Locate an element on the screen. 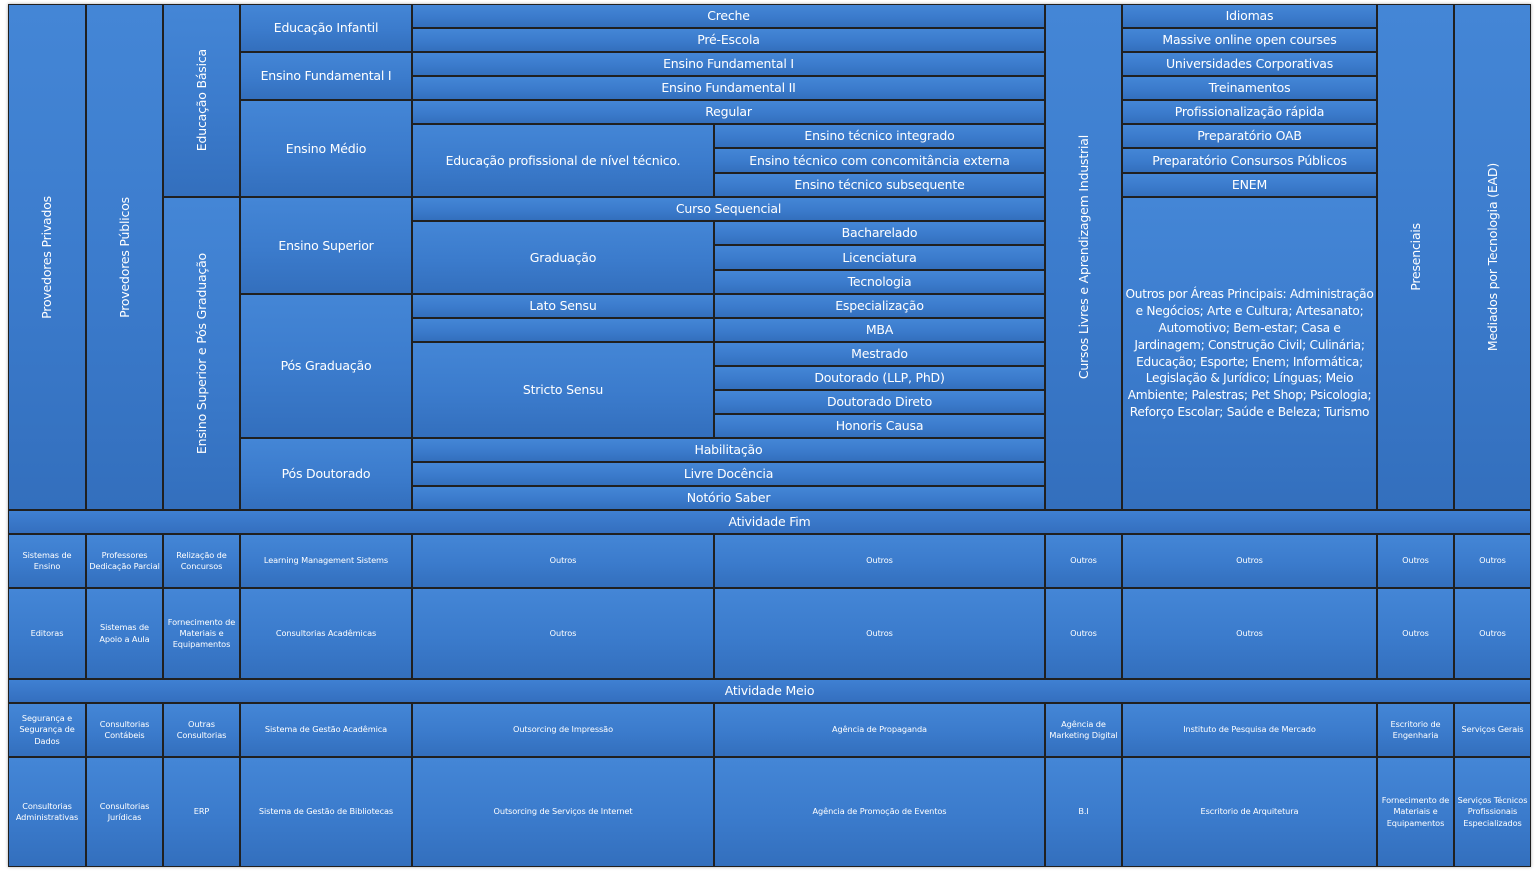  item-bacharelado-label: Bacharelado is located at coordinates (879, 233).